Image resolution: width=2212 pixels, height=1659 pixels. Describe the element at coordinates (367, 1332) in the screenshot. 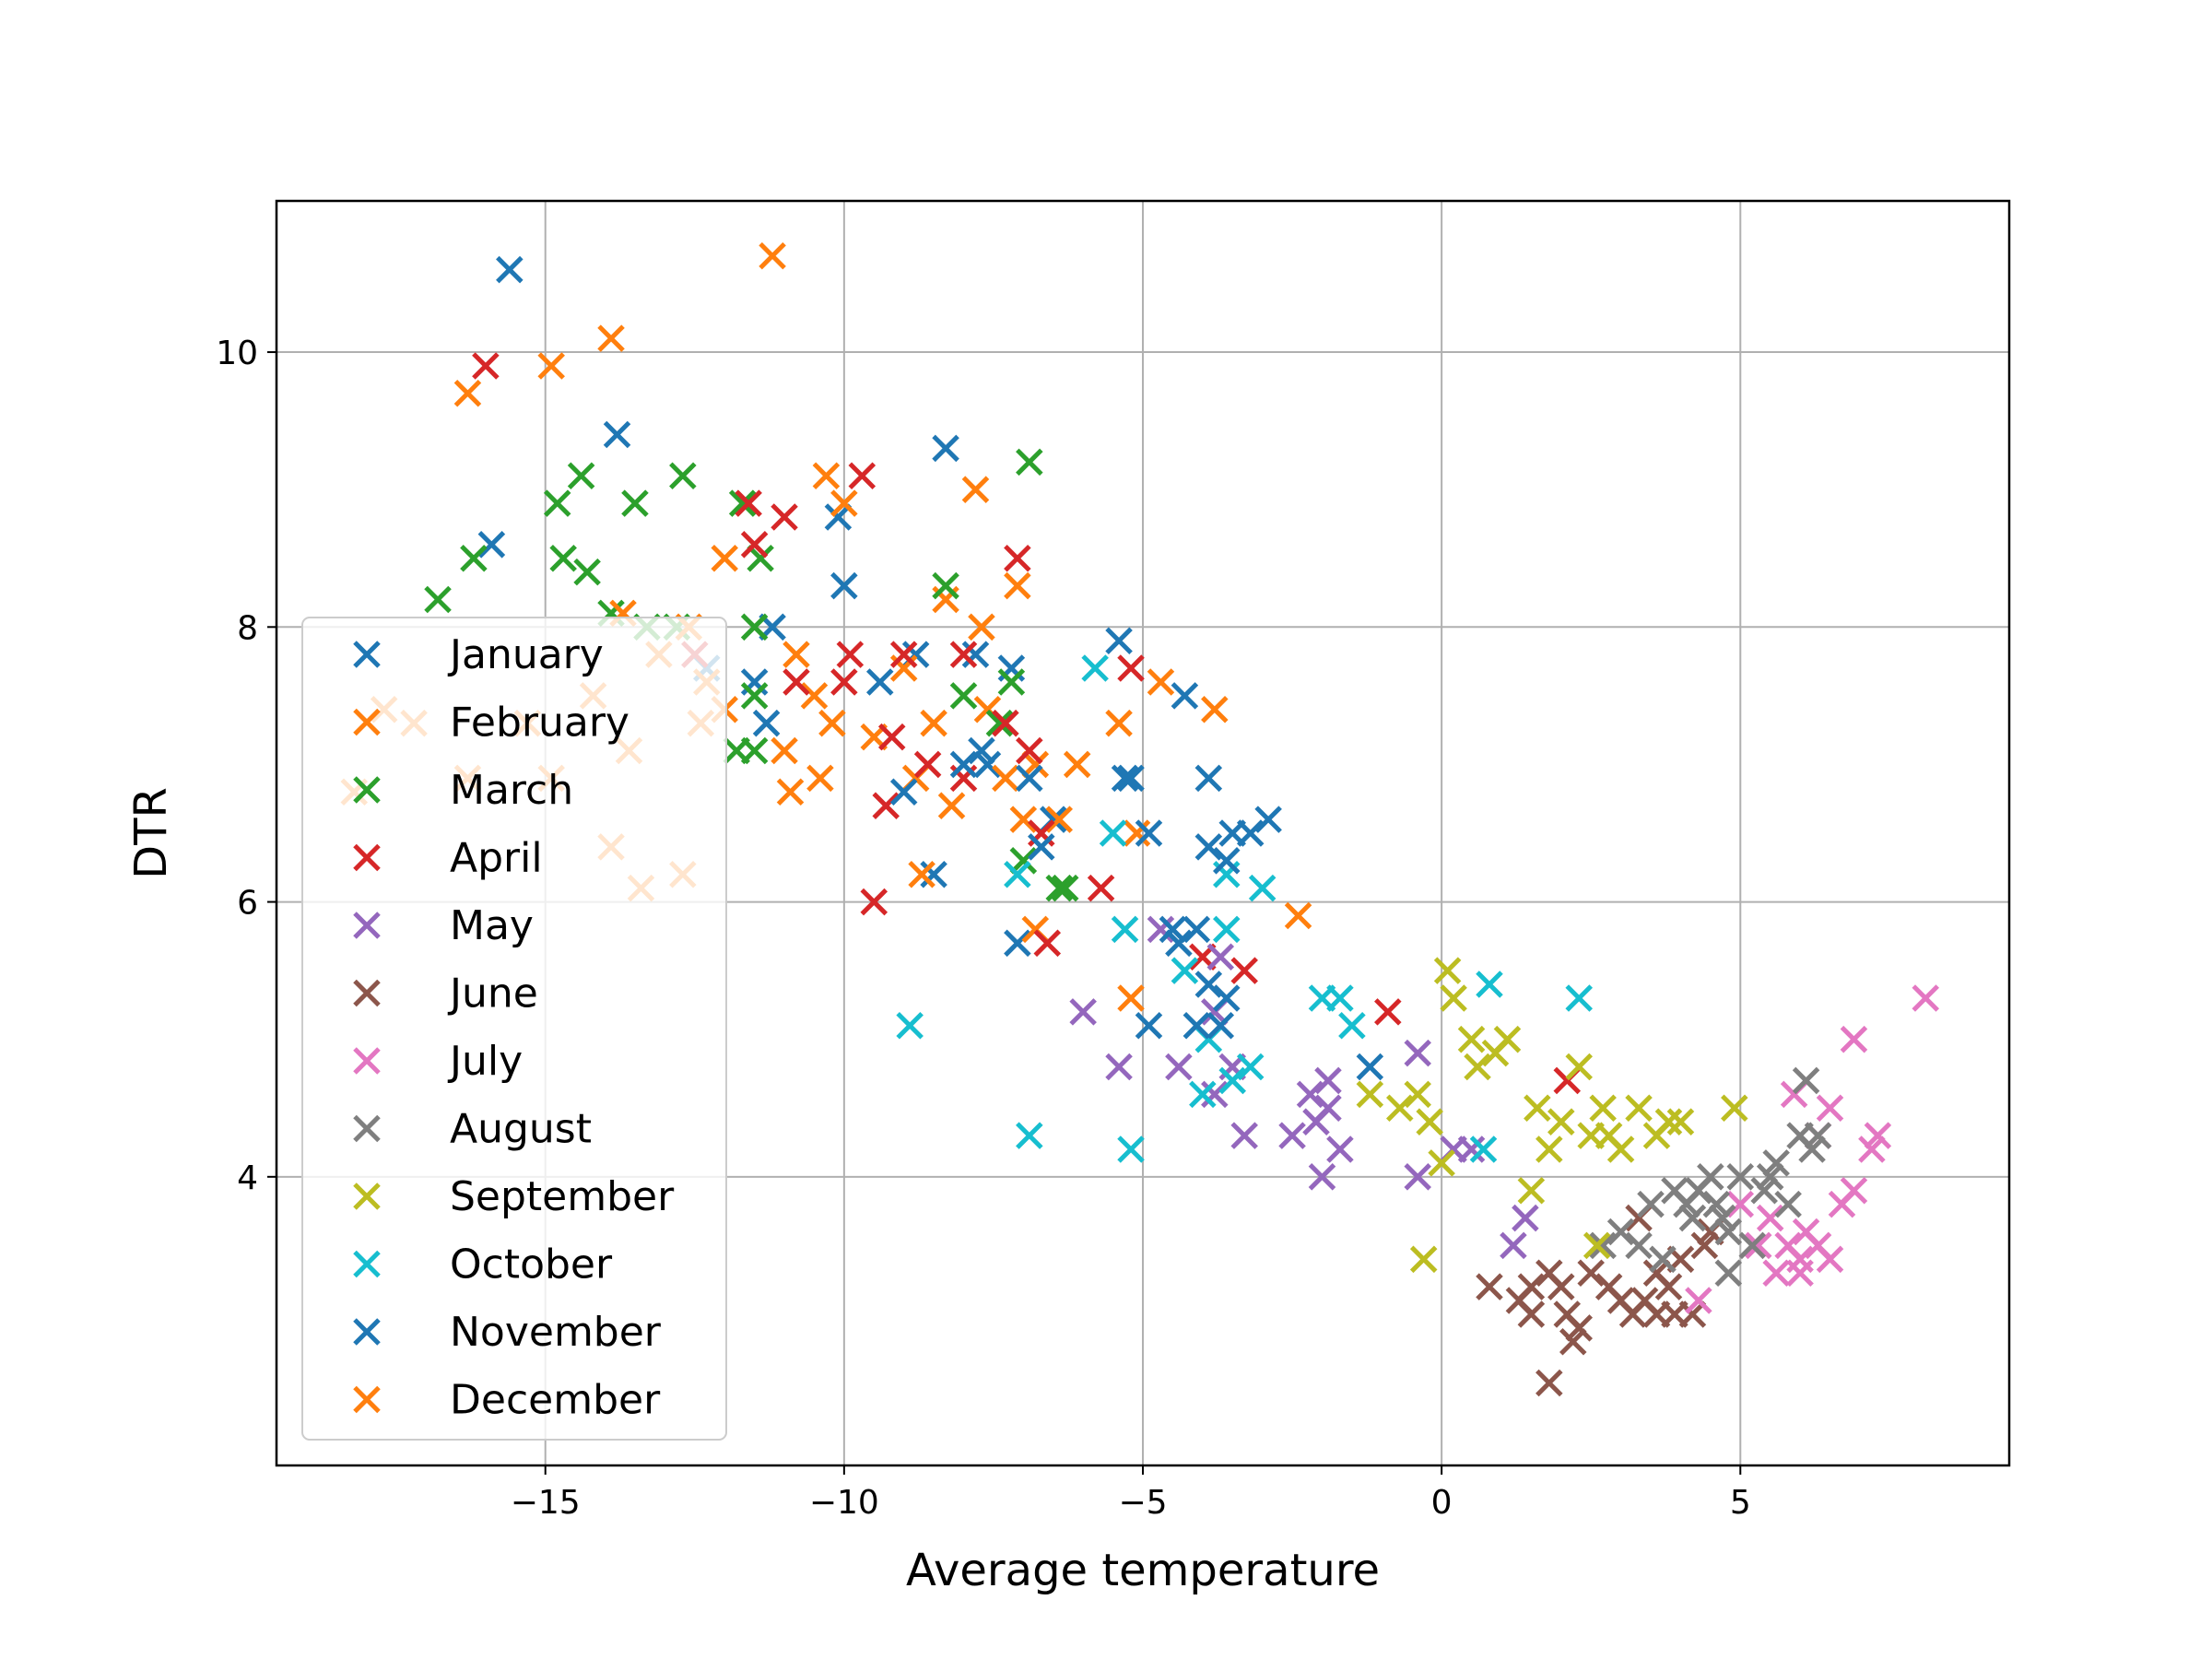

I see `legend-marker-november` at that location.